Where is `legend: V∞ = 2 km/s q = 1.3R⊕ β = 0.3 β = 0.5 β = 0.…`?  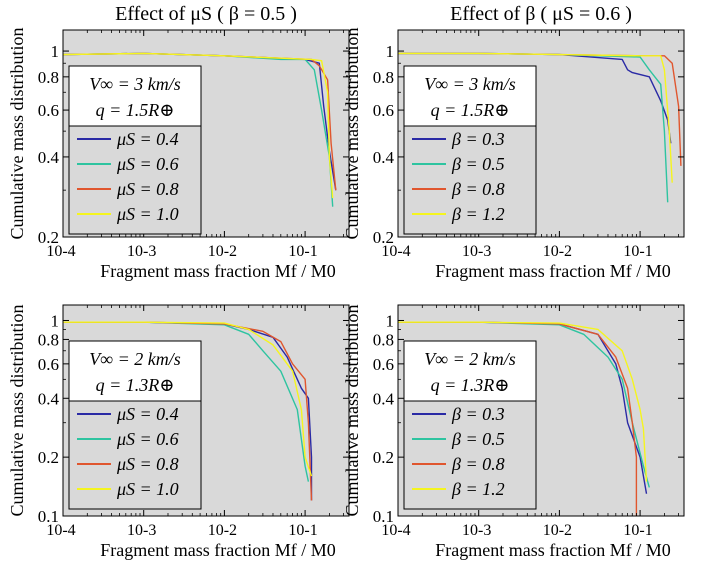
legend: V∞ = 2 km/s q = 1.3R⊕ β = 0.3 β = 0.5 β = 0.… is located at coordinates (470, 425).